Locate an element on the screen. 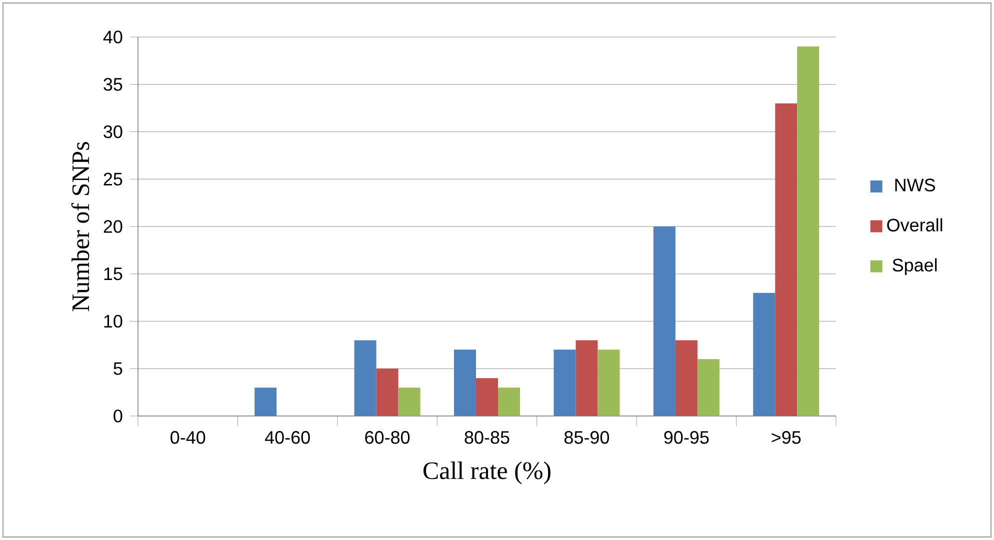 This screenshot has width=994, height=540. x-tick-label: >95 is located at coordinates (786, 437).